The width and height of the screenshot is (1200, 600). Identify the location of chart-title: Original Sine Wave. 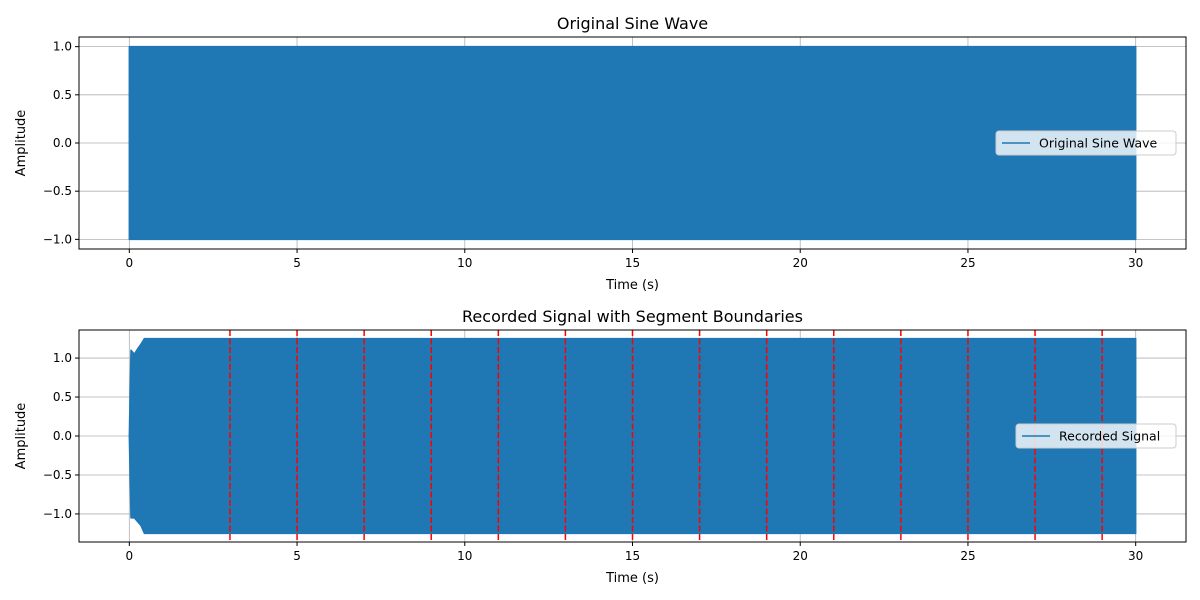
(632, 23).